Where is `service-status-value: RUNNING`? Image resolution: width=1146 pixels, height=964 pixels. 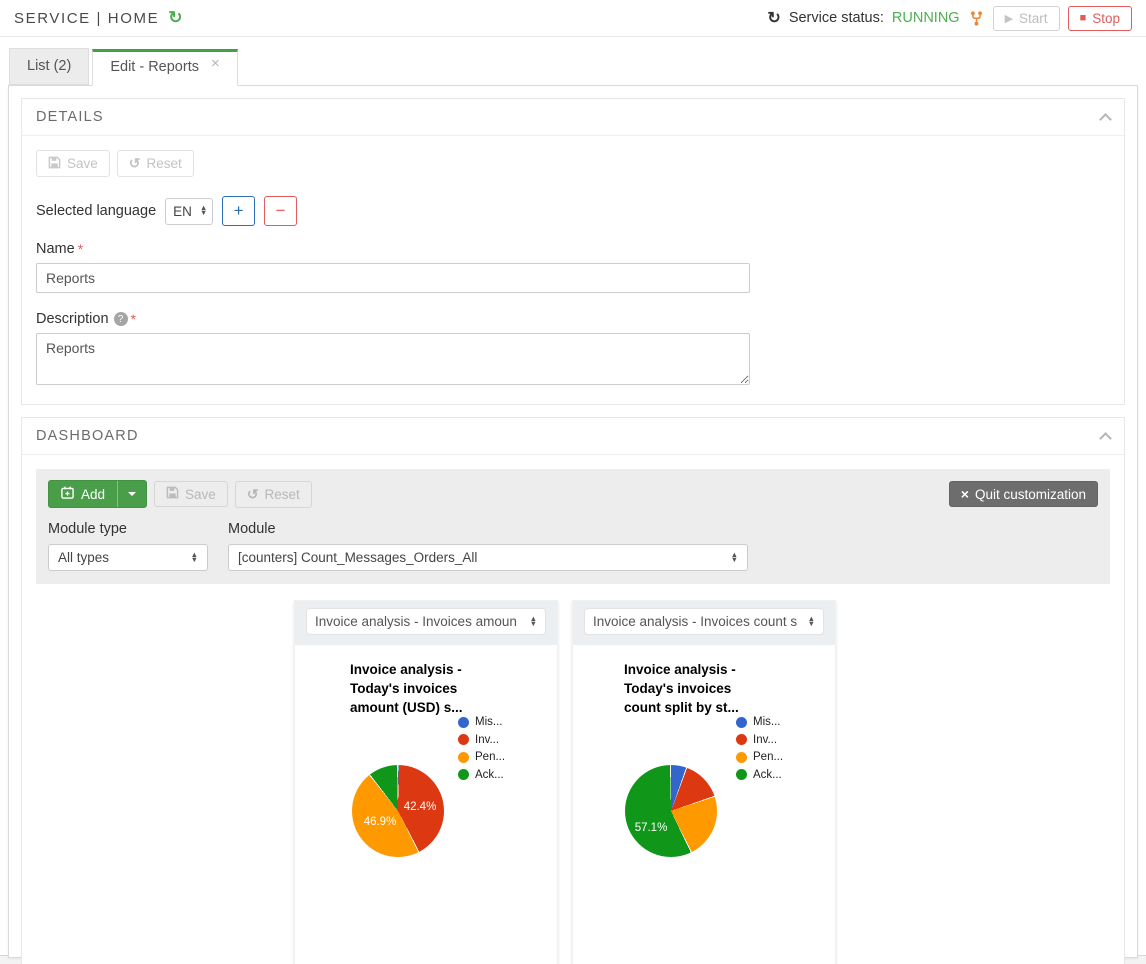
service-status-value: RUNNING is located at coordinates (925, 18).